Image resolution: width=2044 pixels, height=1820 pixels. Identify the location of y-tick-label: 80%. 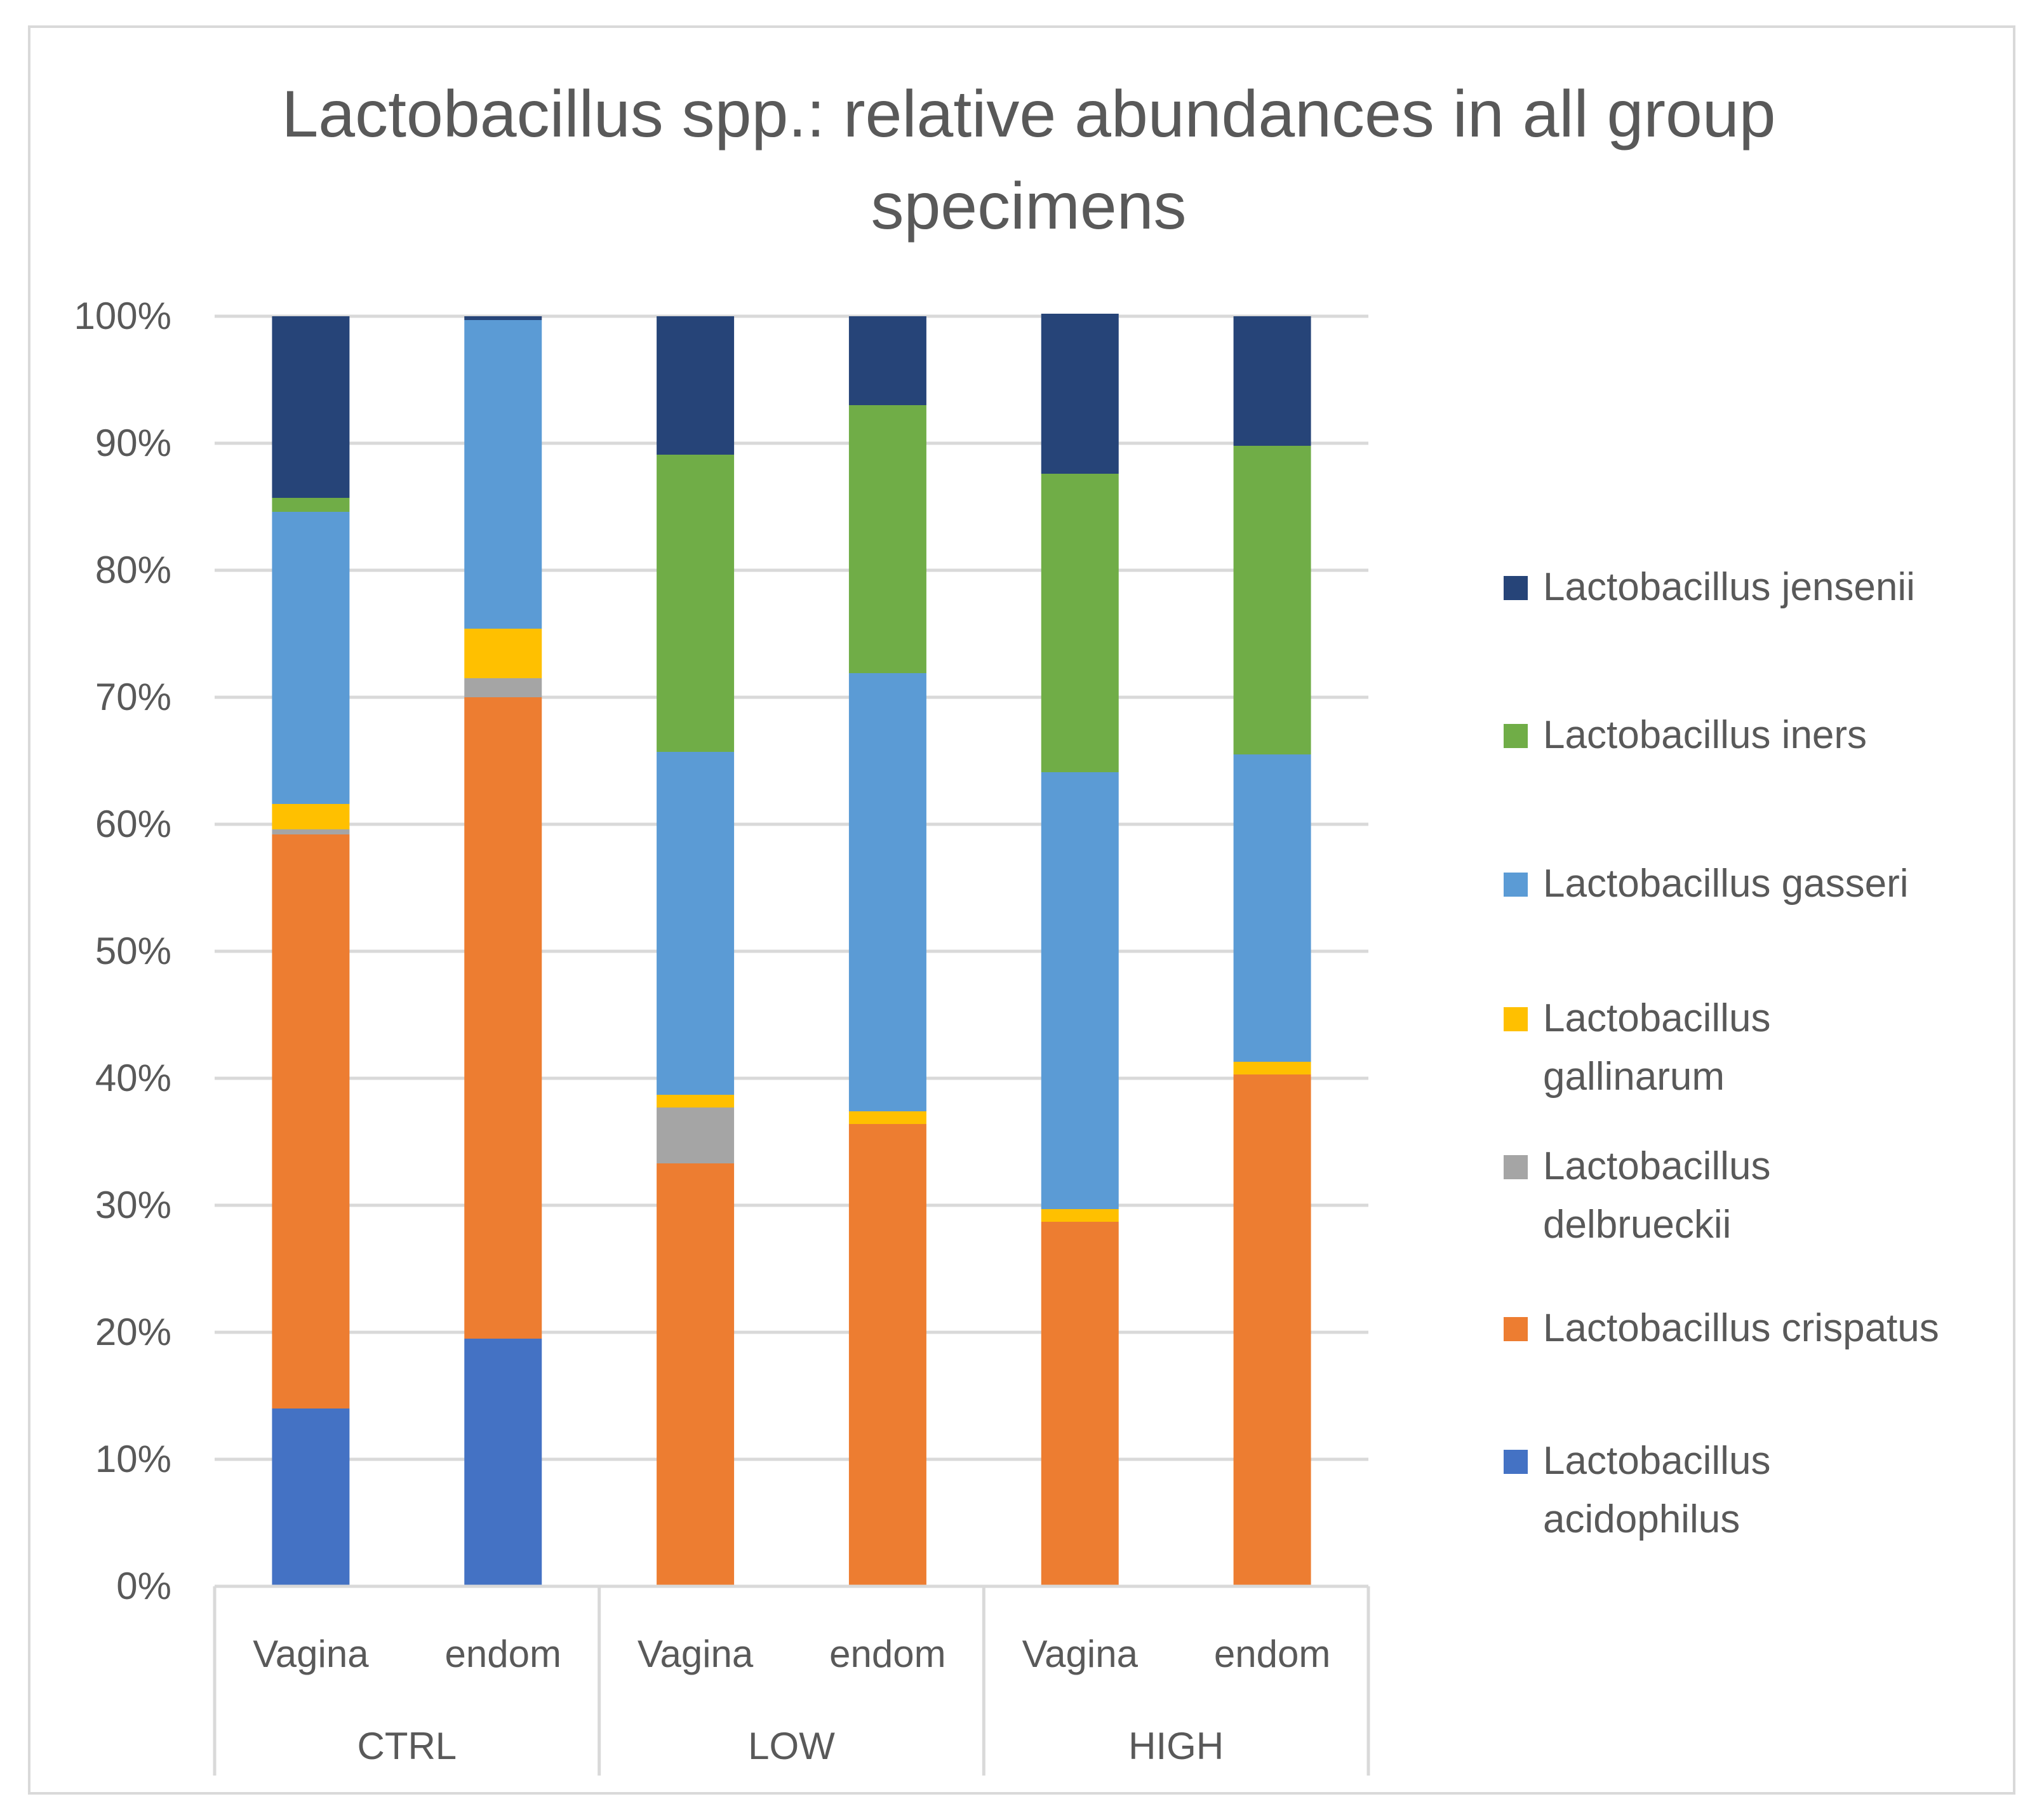
(133, 570).